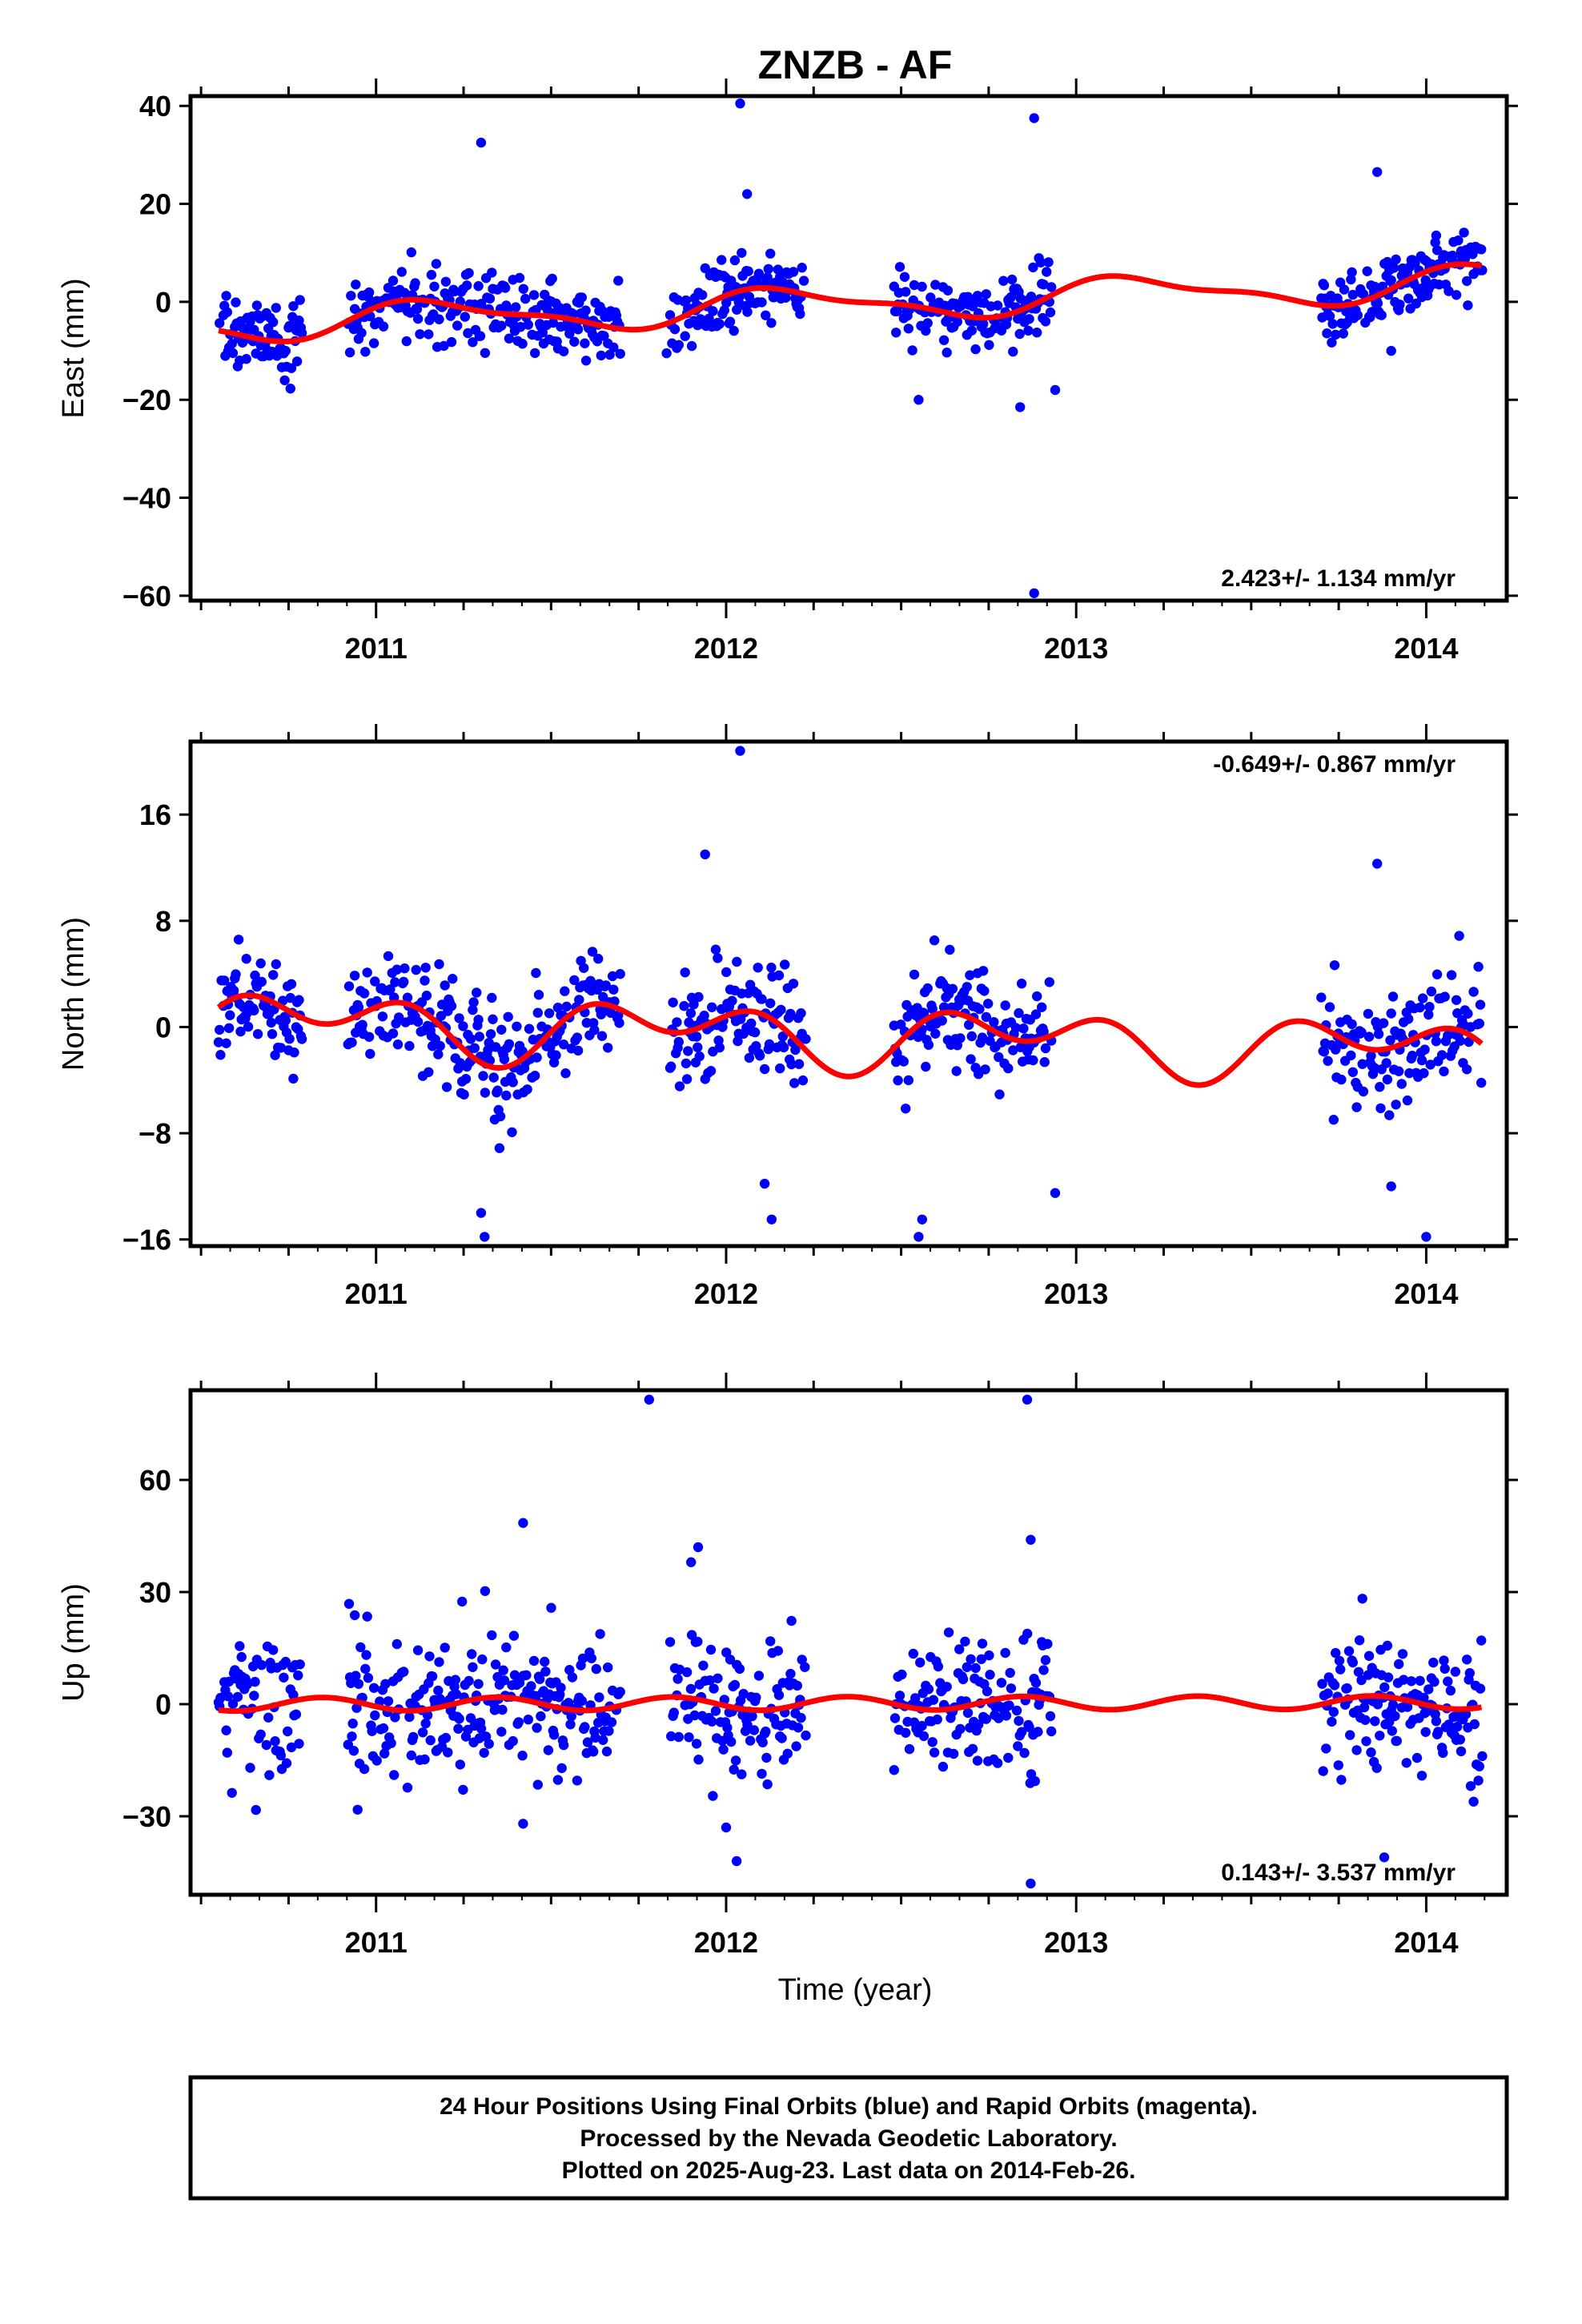  Describe the element at coordinates (1426, 1942) in the screenshot. I see `up-x-tick-label: 2014` at that location.